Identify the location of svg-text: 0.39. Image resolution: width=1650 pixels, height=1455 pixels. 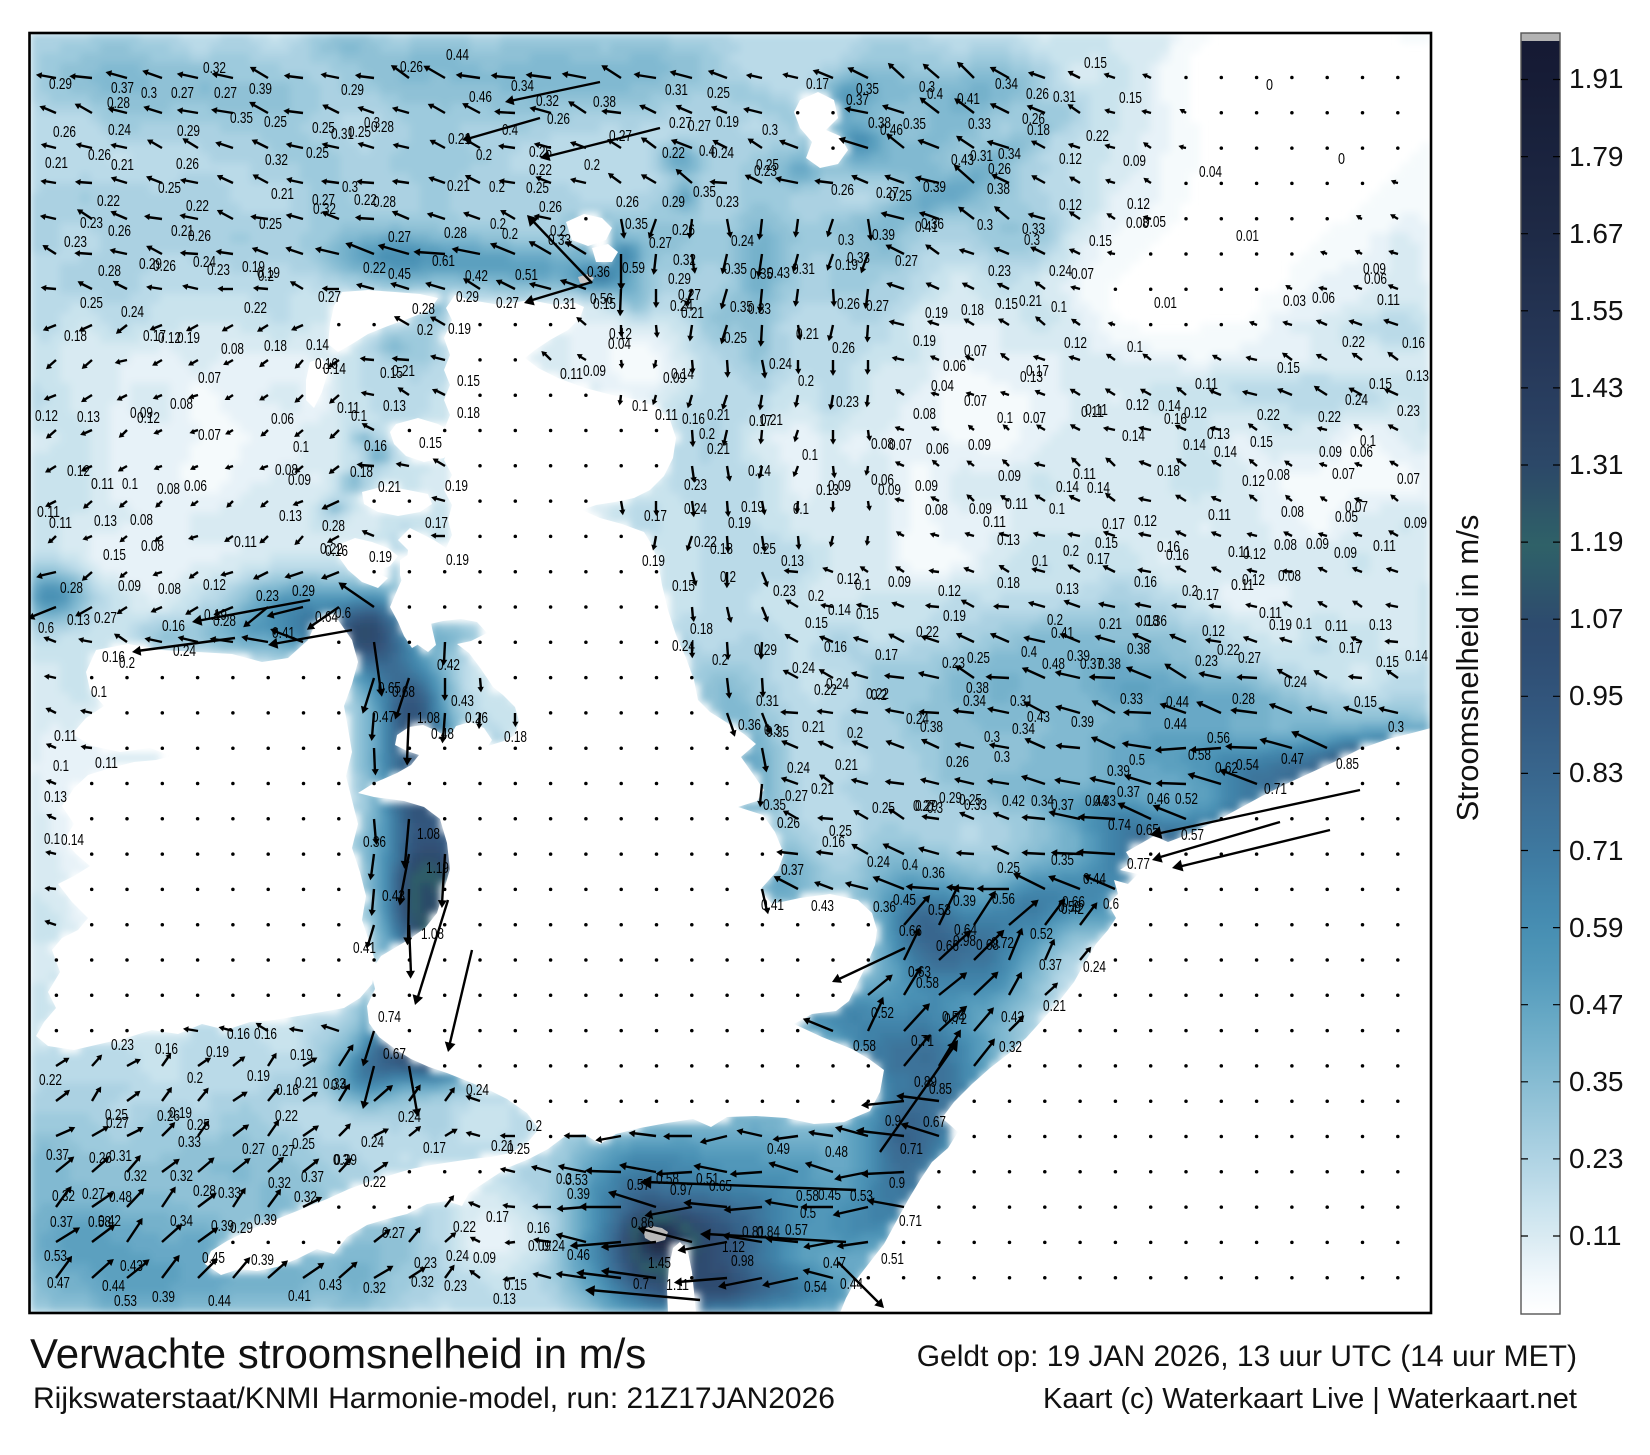
(883, 235).